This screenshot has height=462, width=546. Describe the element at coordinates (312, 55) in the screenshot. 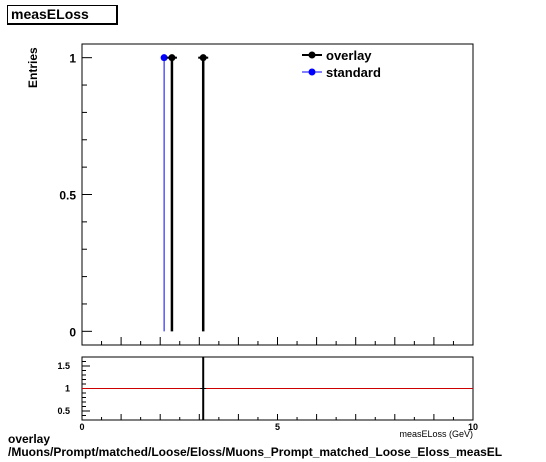

I see `legend-marker-overlay` at that location.